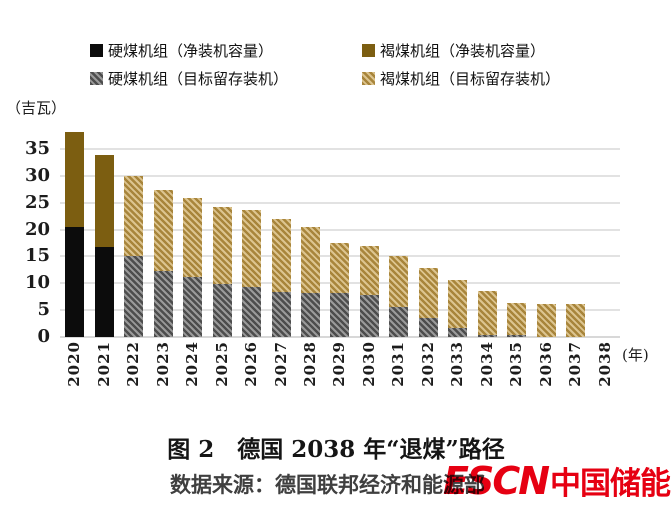 This screenshot has width=672, height=520. I want to click on figure-title: 图 2 德国 2038 年“退煤”路径, so click(336, 449).